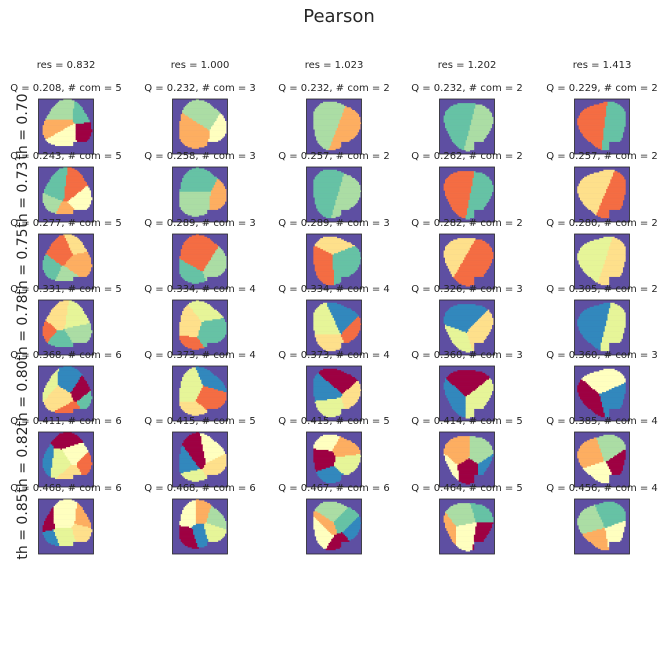  I want to click on panel-q-label: Q = 0.331, # com = 5, so click(66, 289).